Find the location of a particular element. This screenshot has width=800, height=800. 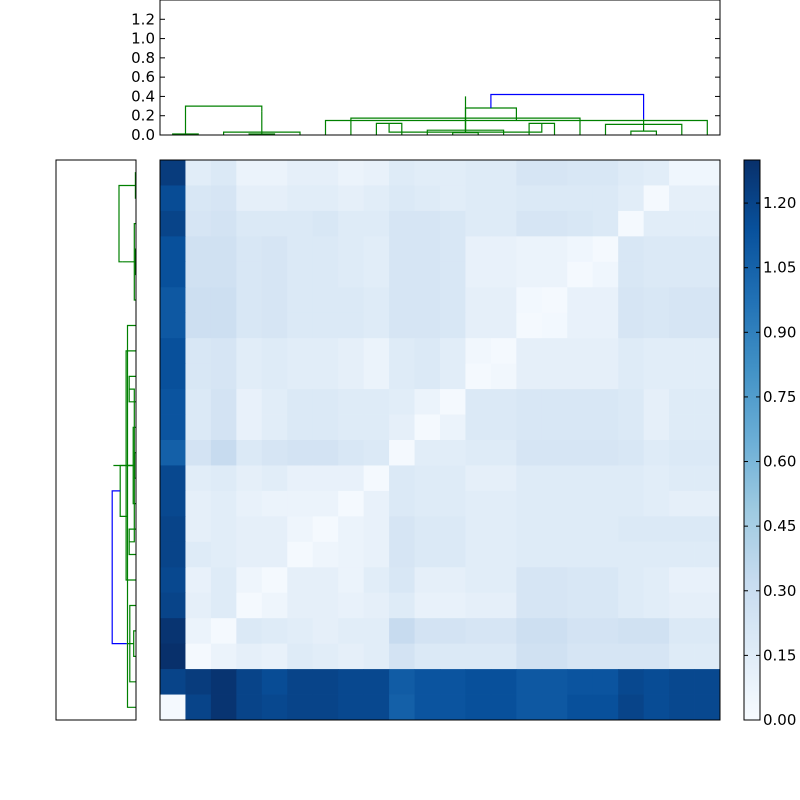

top-dendrogram-link is located at coordinates (567, 106).